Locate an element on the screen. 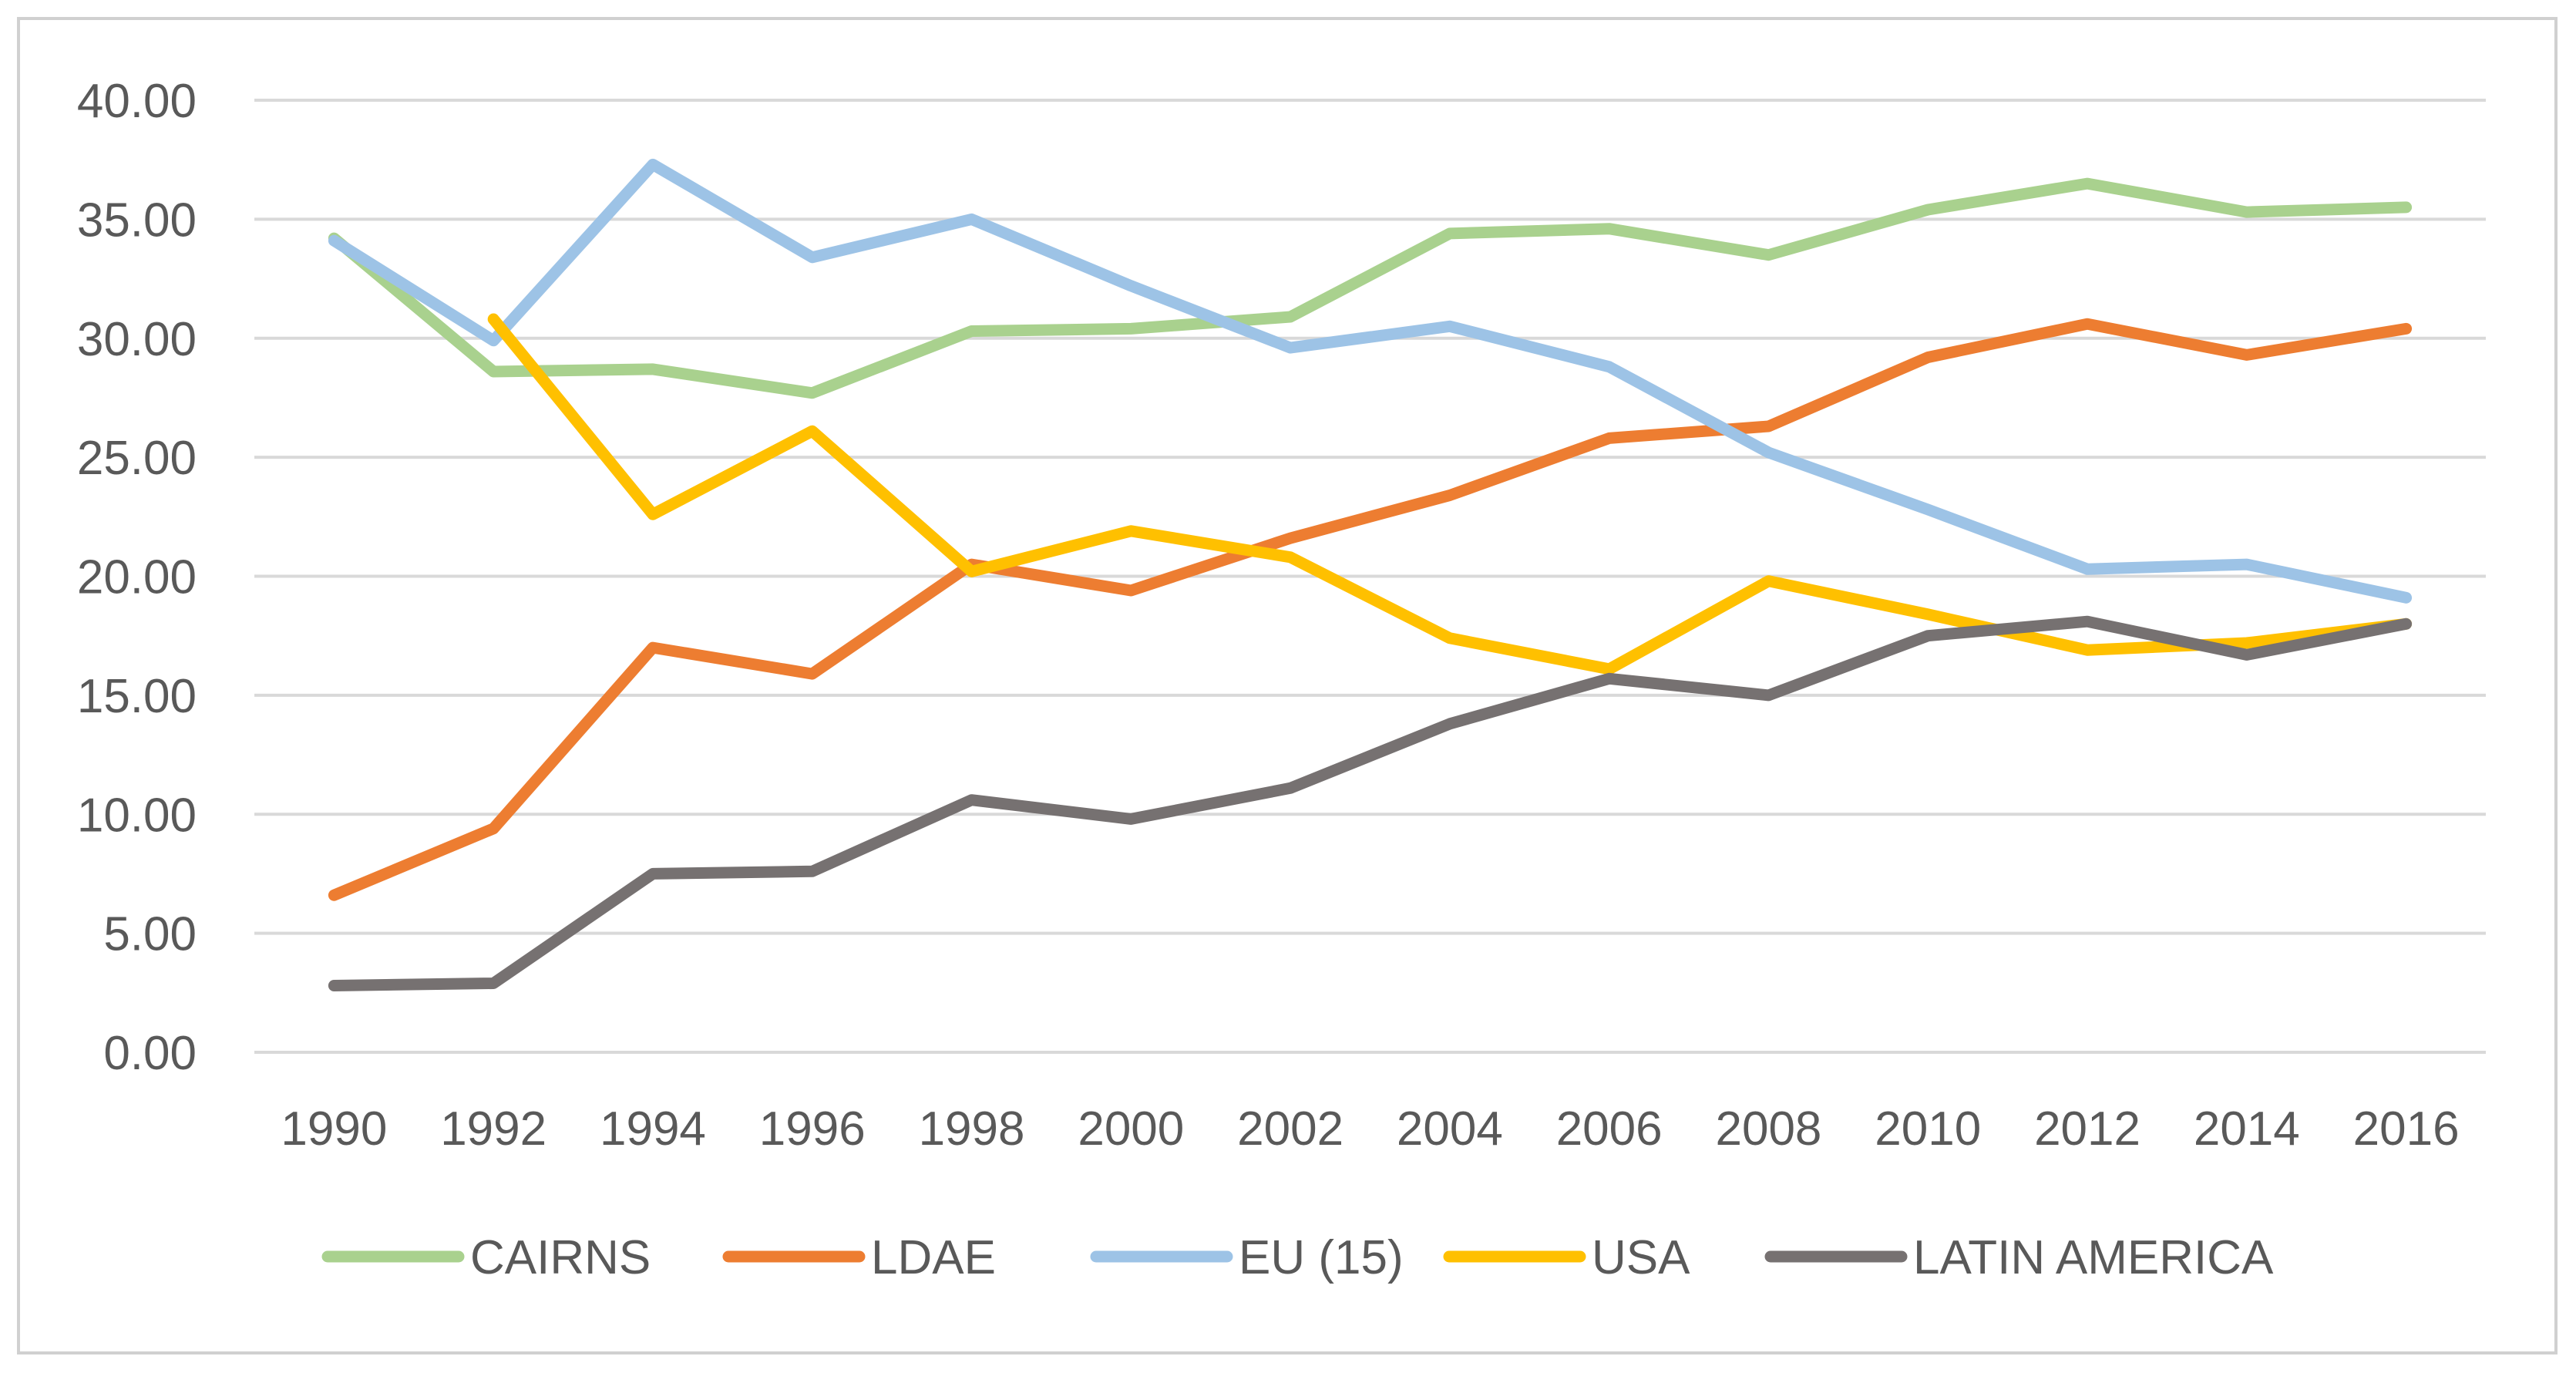 This screenshot has height=1373, width=2576. y-tick-label: 20.00 is located at coordinates (137, 577).